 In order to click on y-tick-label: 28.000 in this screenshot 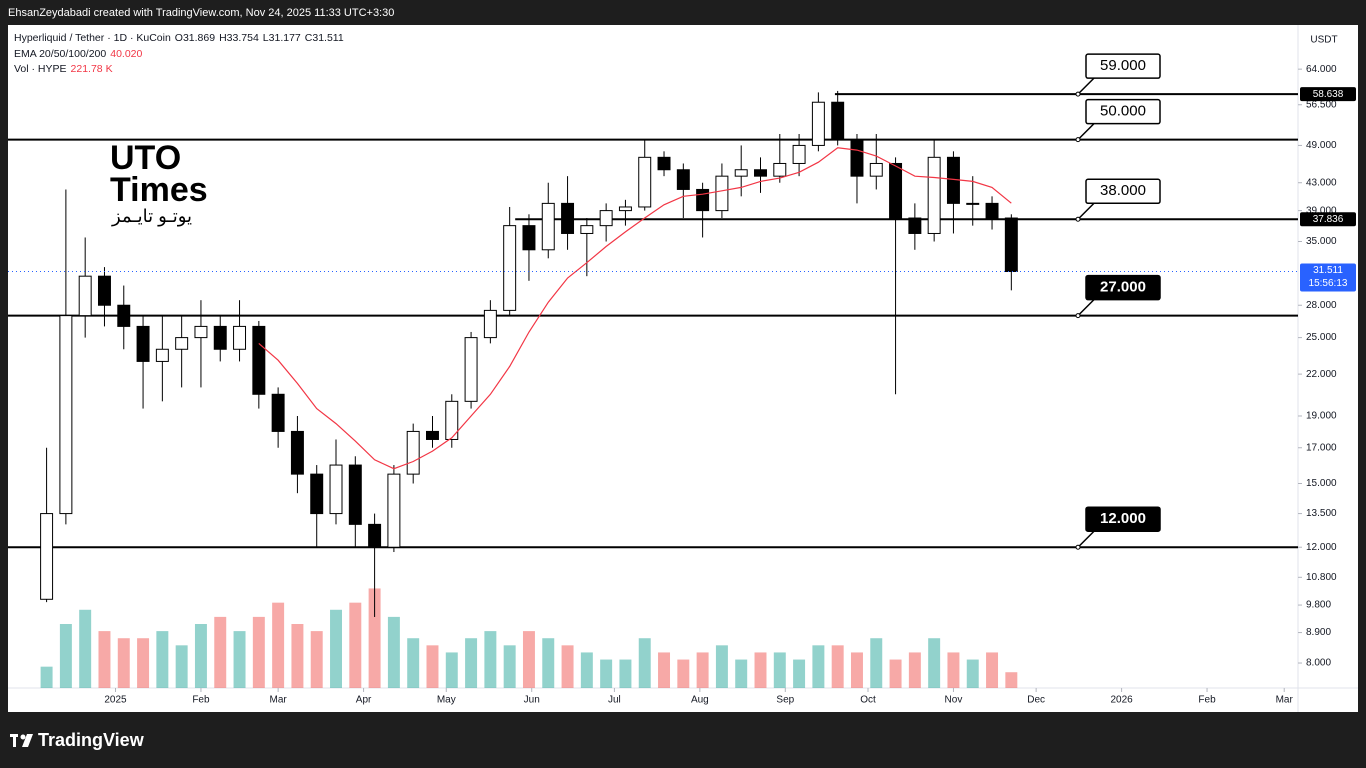, I will do `click(1321, 305)`.